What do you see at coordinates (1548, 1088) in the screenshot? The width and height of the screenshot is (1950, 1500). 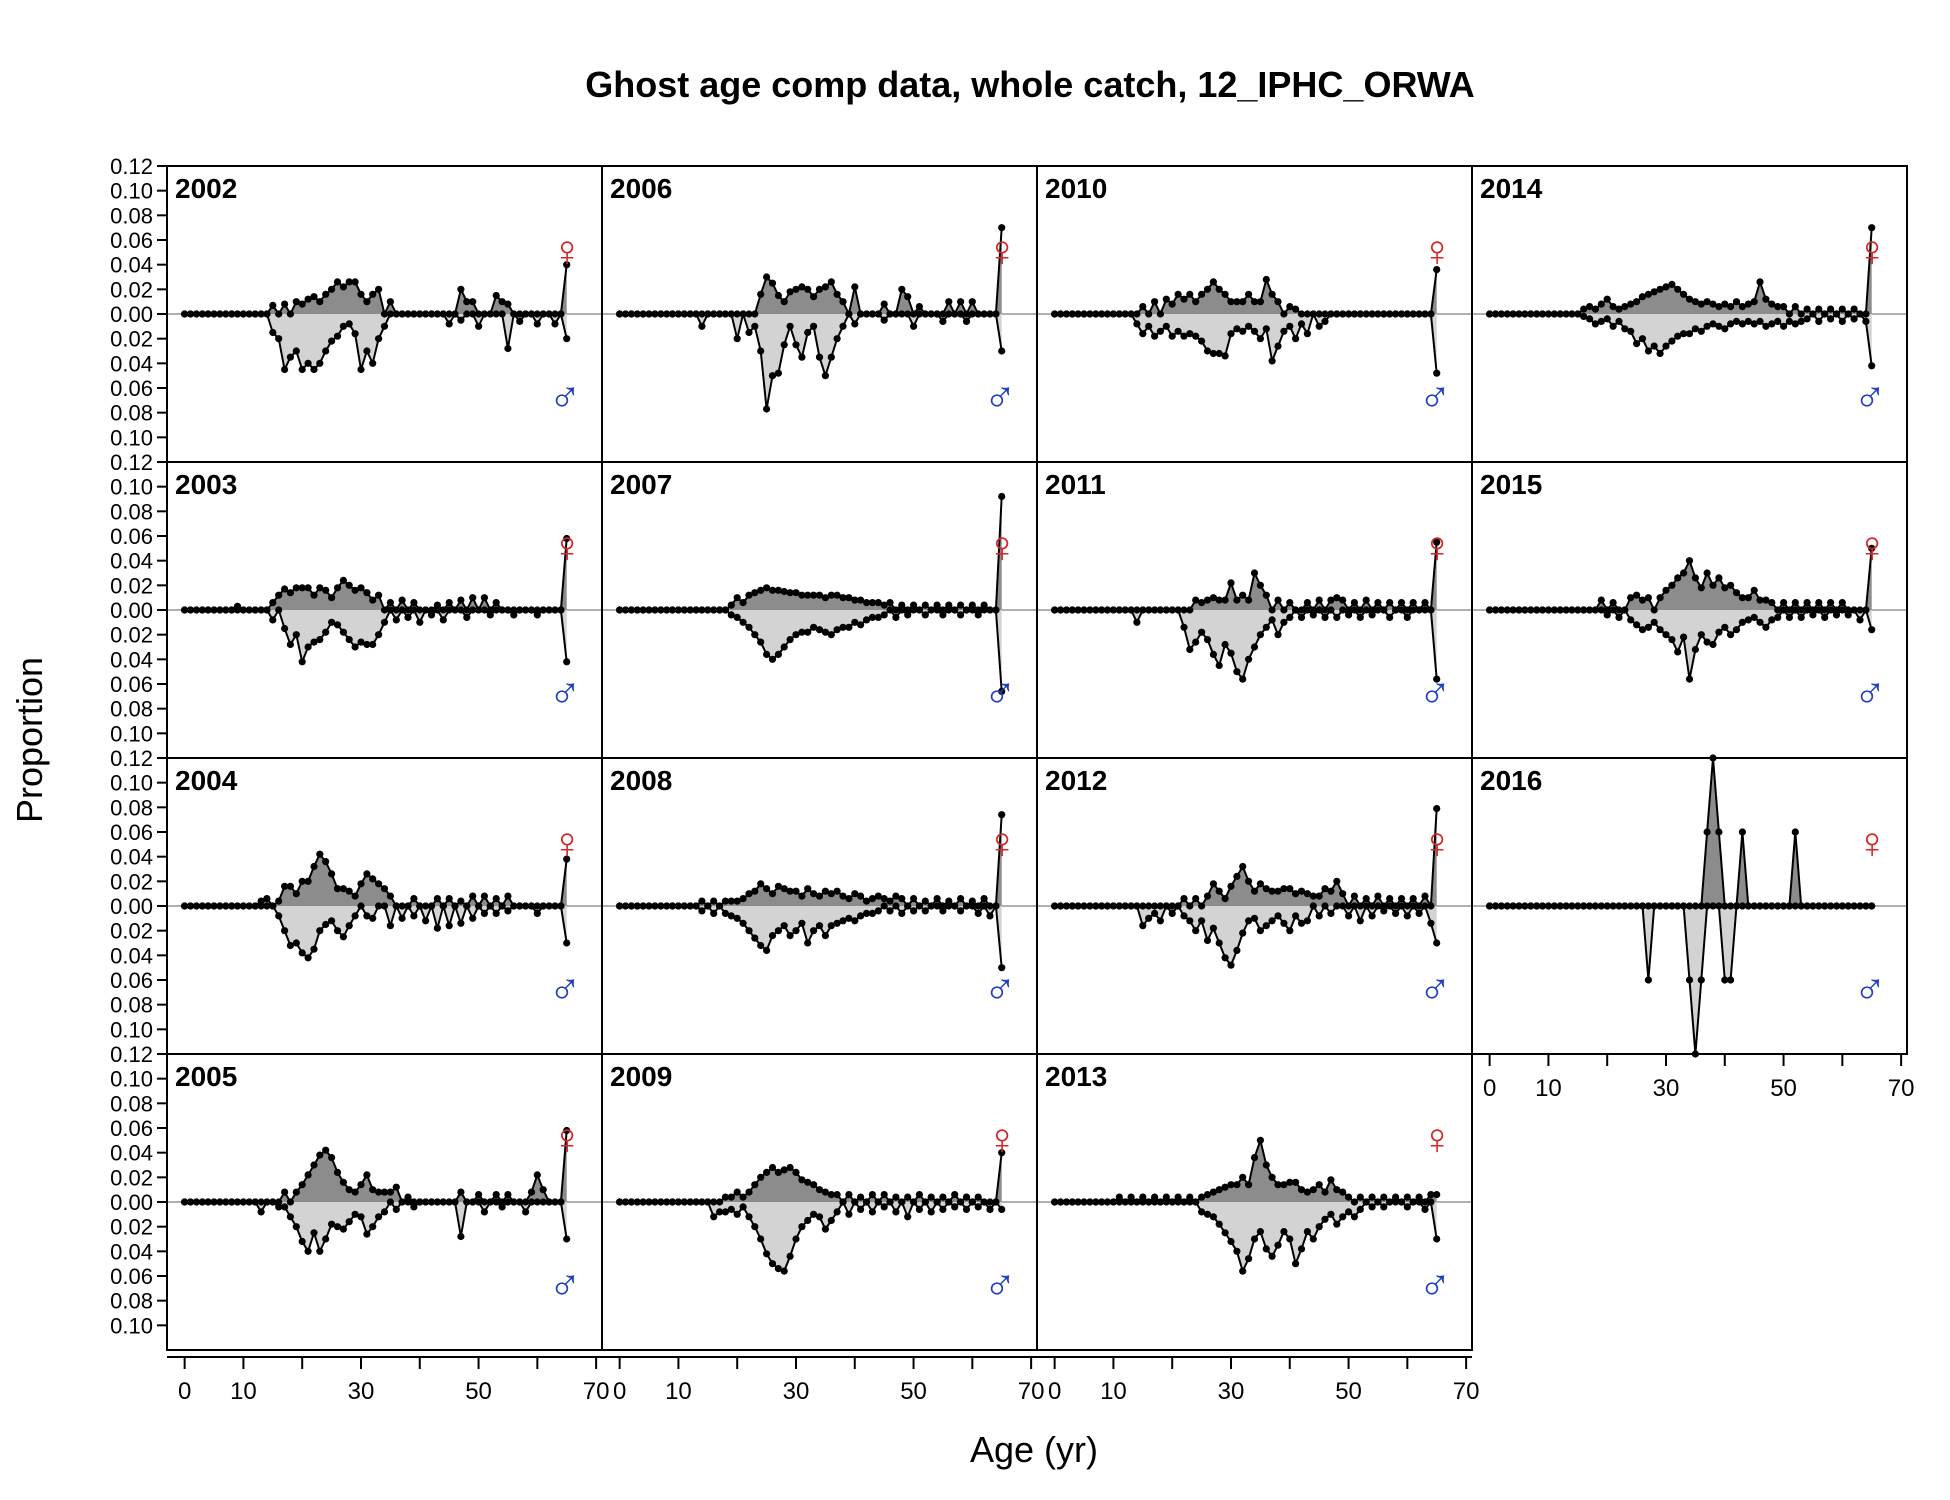 I see `x-tick-label: 10` at bounding box center [1548, 1088].